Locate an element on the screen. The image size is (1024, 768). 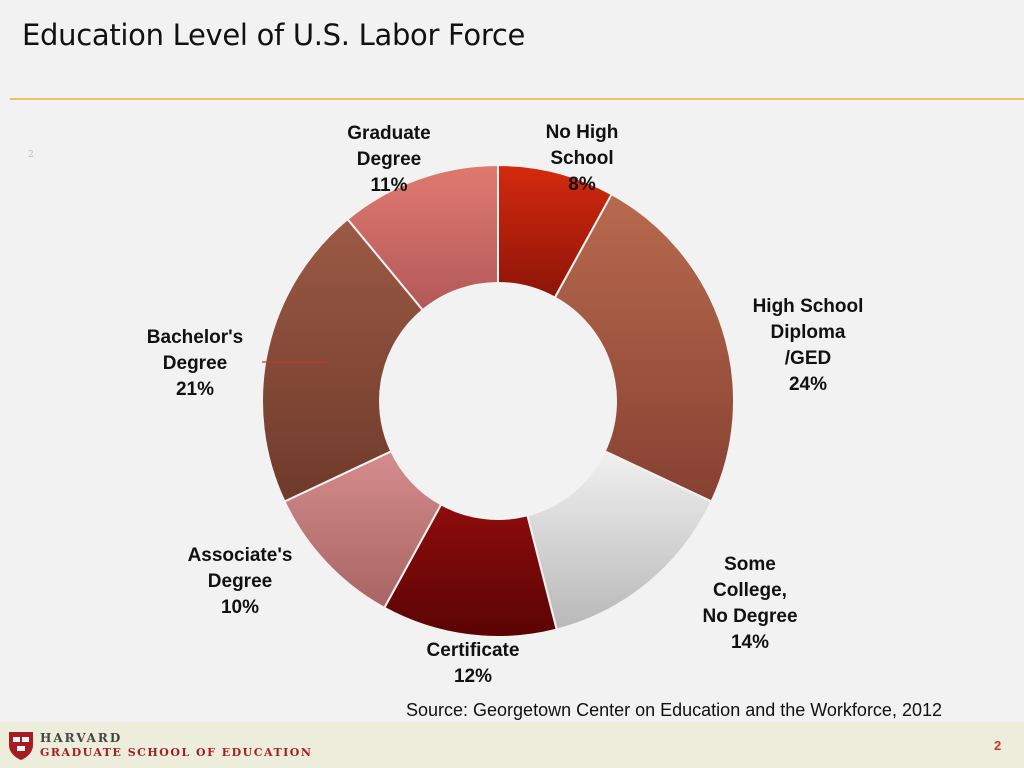
slice-label-4: Associate's Degree 10% is located at coordinates (240, 581).